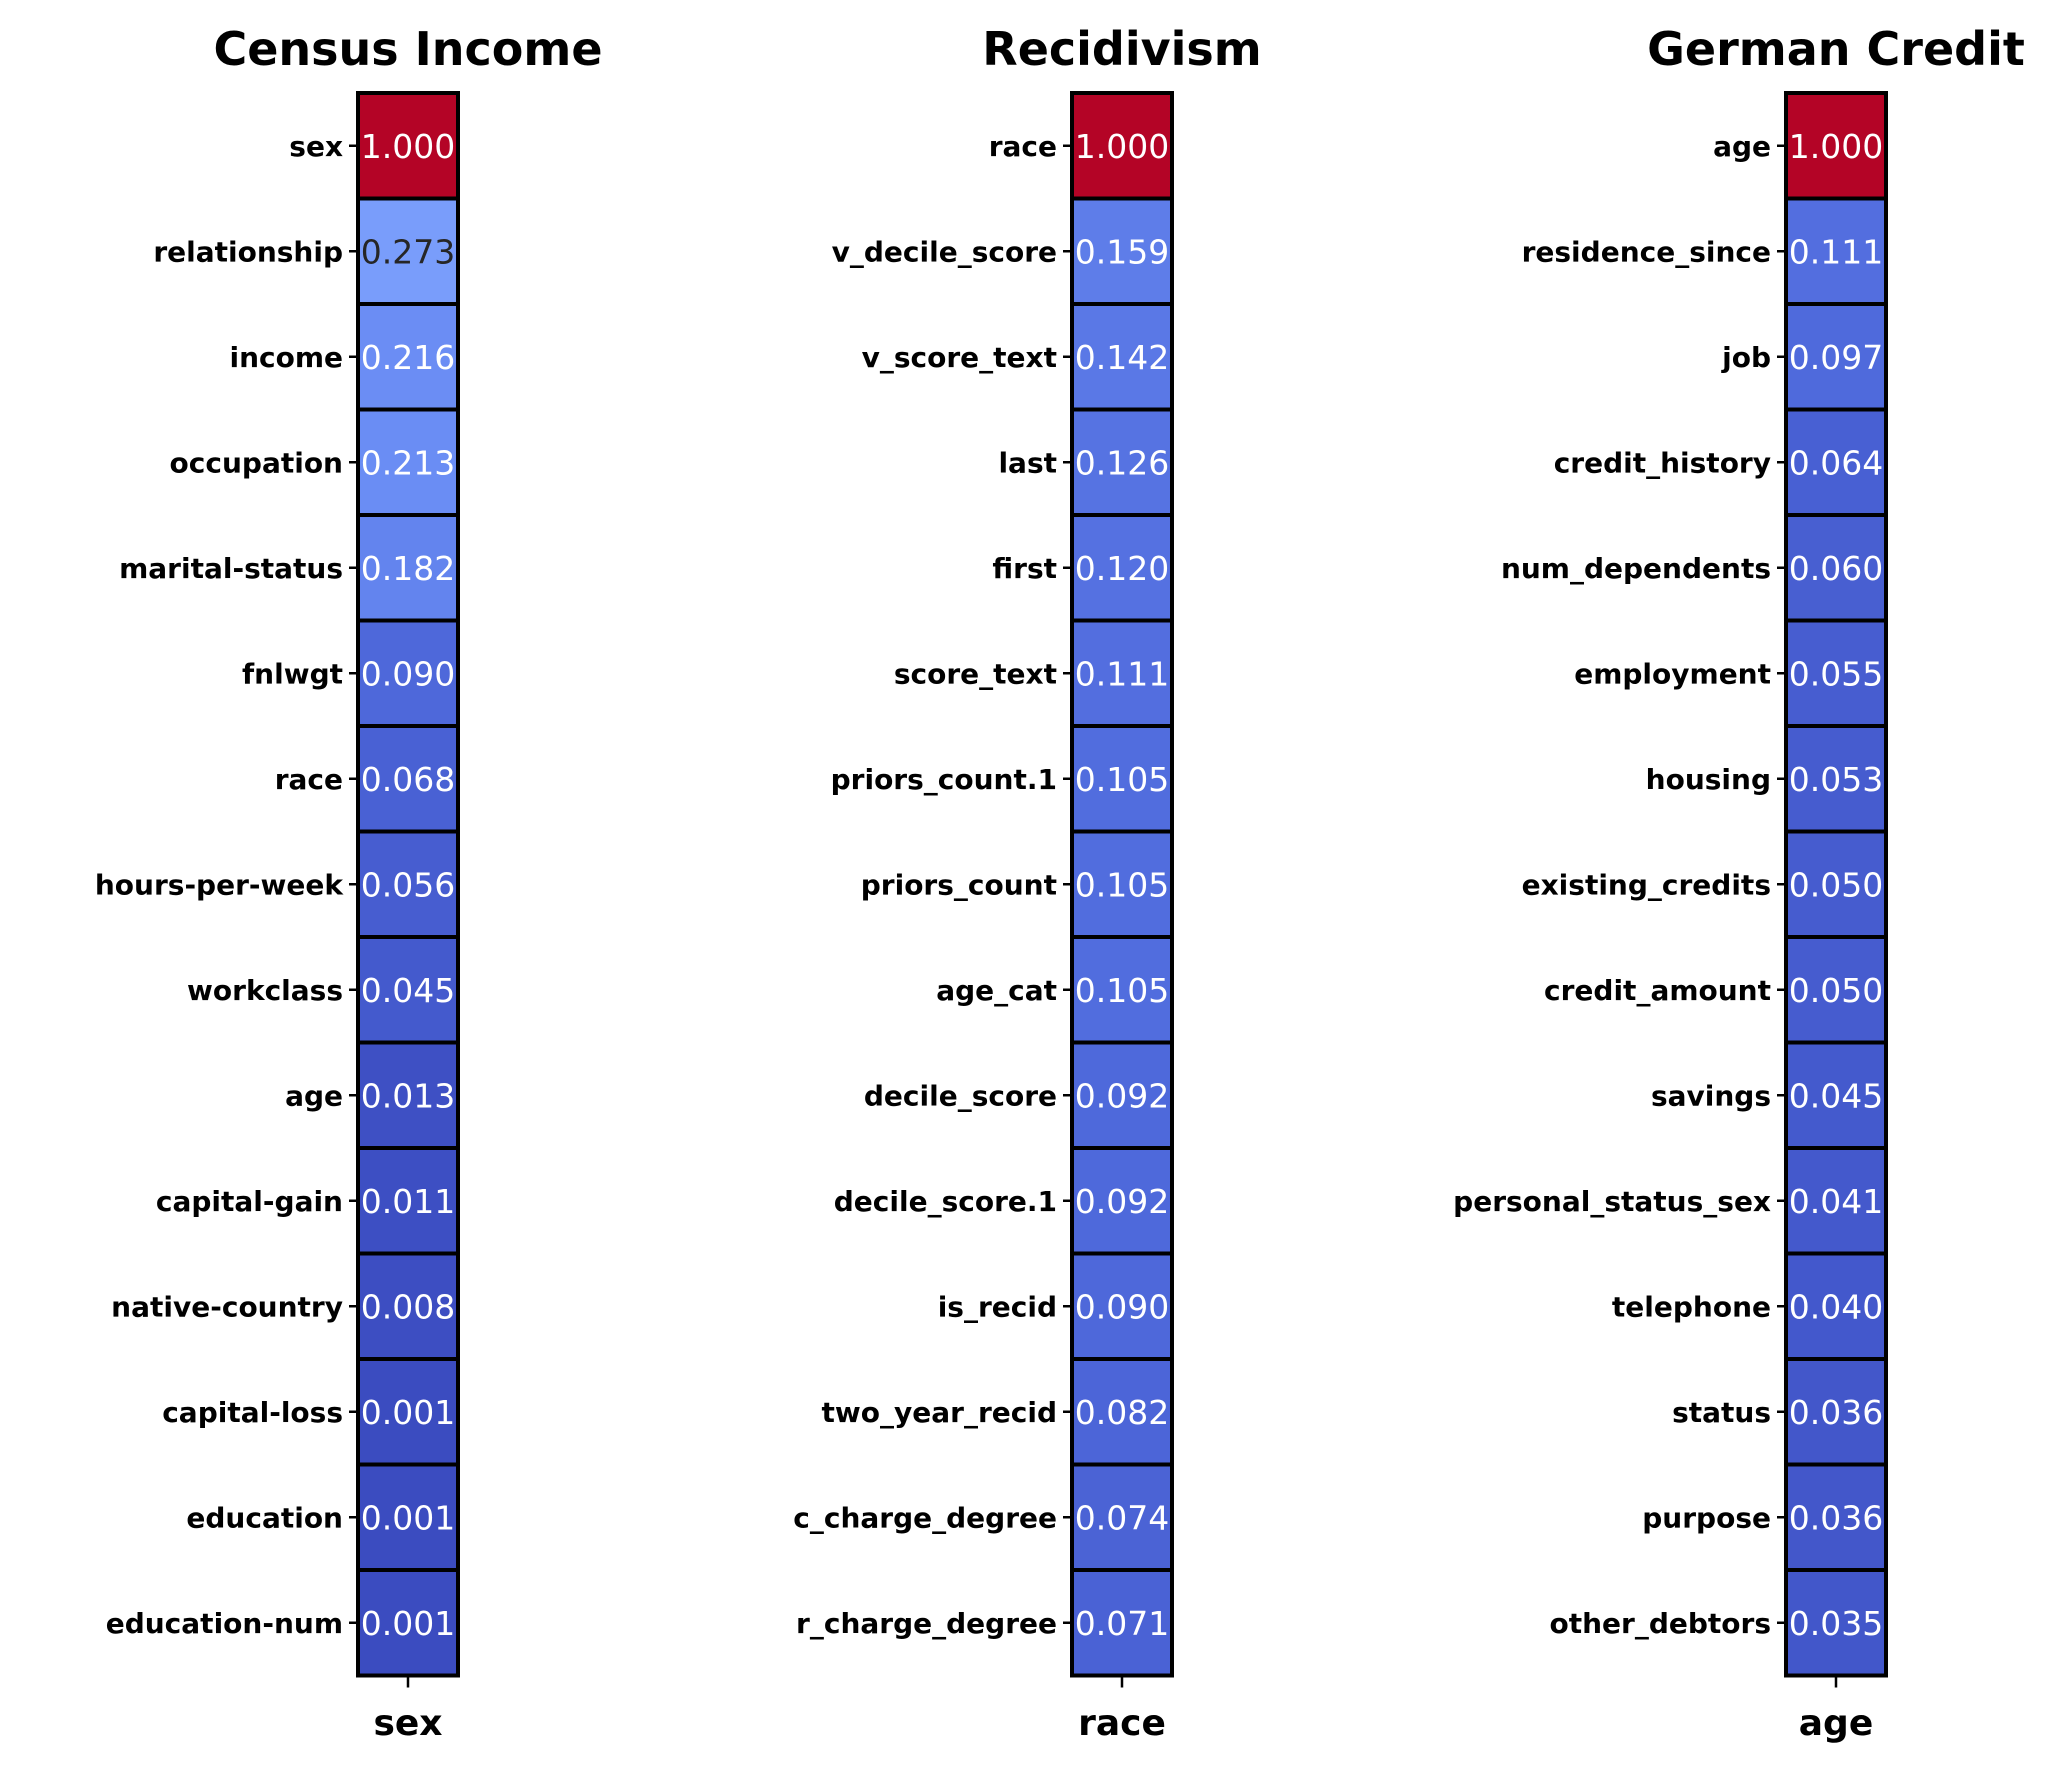 The width and height of the screenshot is (2063, 1765). Describe the element at coordinates (407, 1723) in the screenshot. I see `x-axis-label: sex` at that location.